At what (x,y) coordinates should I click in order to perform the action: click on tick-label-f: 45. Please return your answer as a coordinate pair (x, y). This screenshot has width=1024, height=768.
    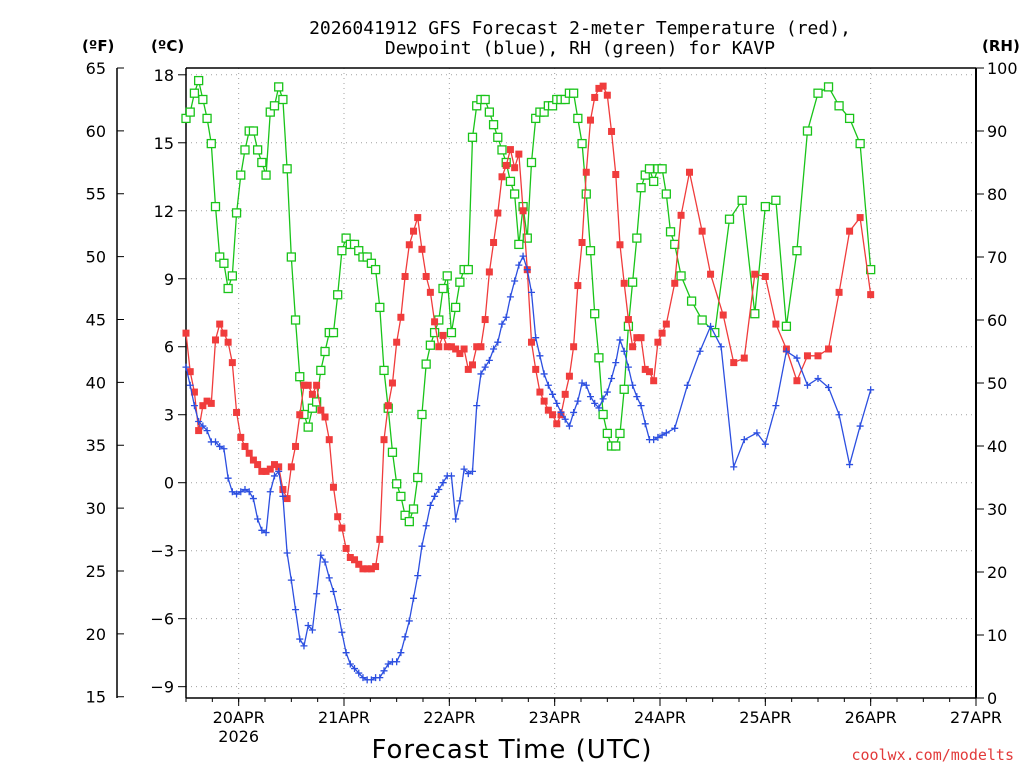
    Looking at the image, I should click on (96, 319).